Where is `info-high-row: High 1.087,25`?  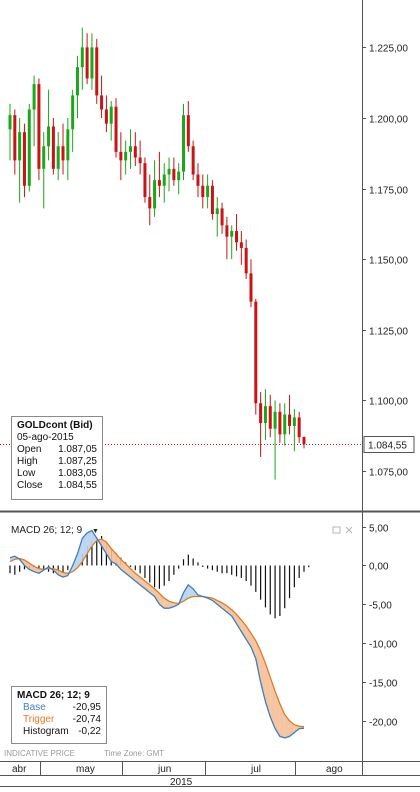 info-high-row: High 1.087,25 is located at coordinates (57, 462).